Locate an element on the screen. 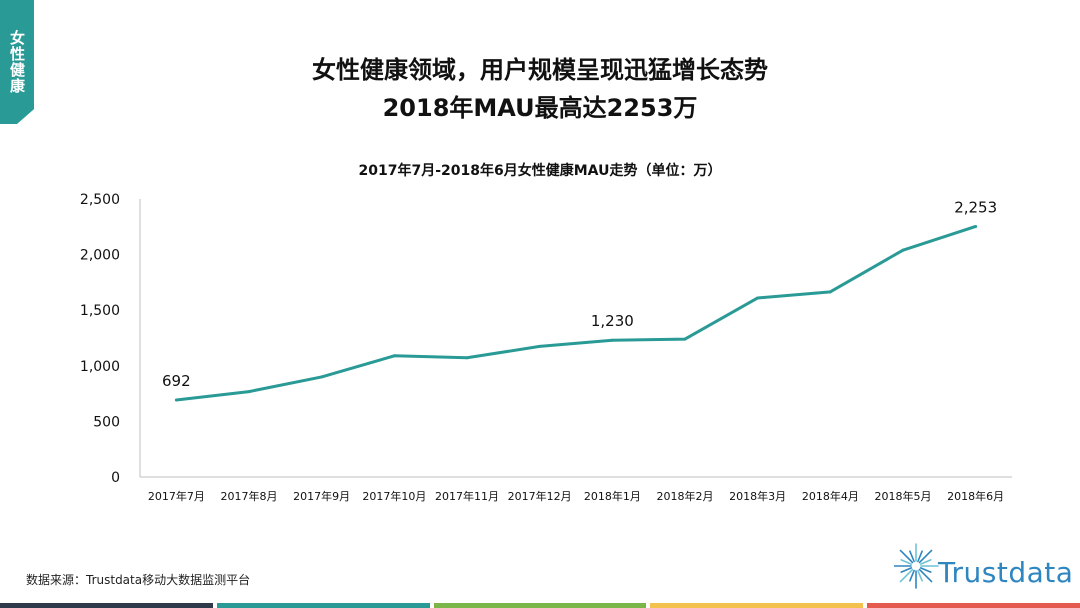 Image resolution: width=1080 pixels, height=608 pixels. x-tick-label: 2017年11月 is located at coordinates (467, 496).